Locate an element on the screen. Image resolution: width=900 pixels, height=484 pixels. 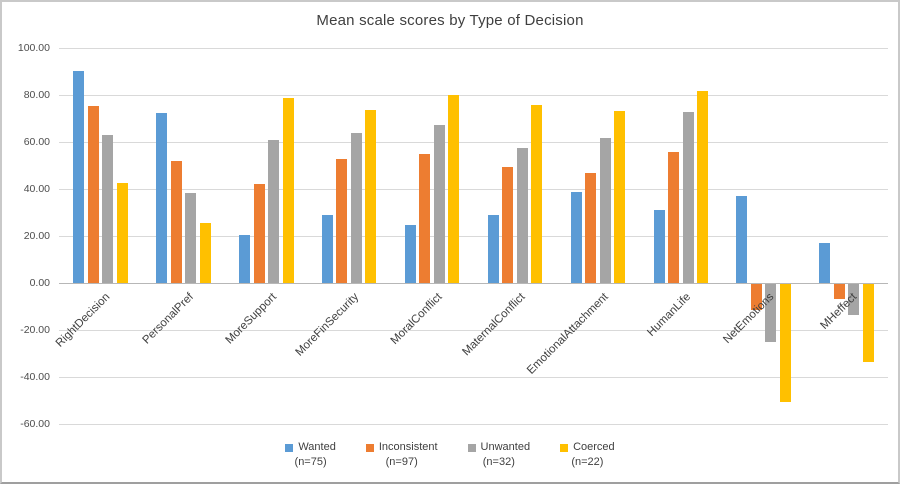
y-tick-label: 0.00 is located at coordinates (39, 283).